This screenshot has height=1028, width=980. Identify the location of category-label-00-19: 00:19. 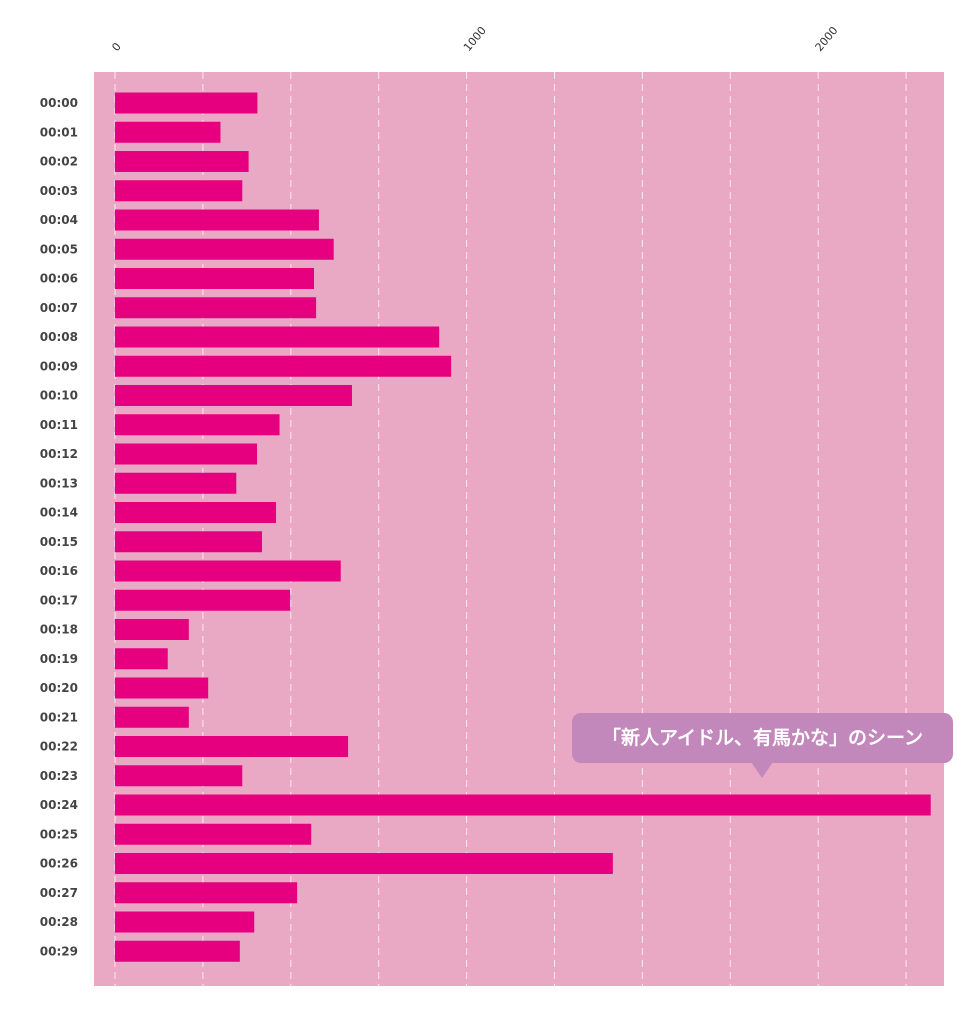
(59, 659).